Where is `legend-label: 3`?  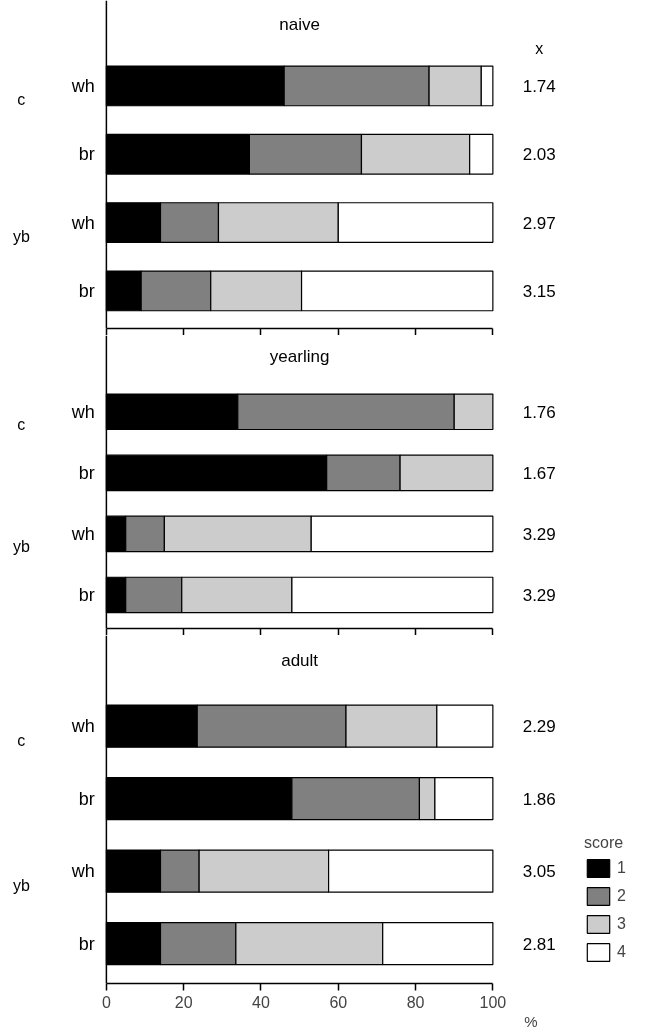
legend-label: 3 is located at coordinates (622, 924).